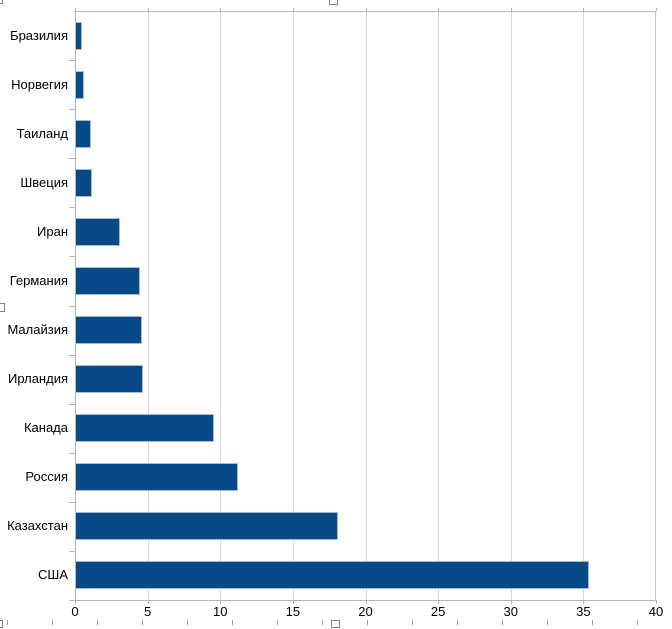  I want to click on category-axis-label: Россия, so click(46, 476).